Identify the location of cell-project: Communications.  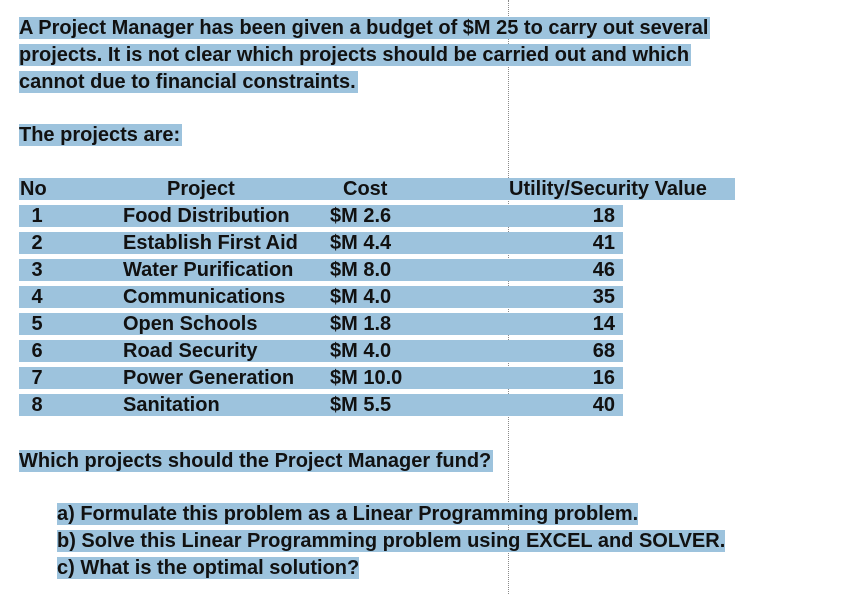
(204, 297).